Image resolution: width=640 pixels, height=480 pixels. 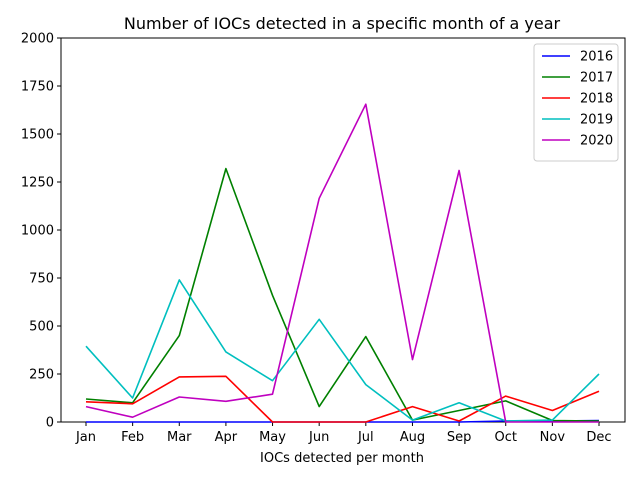 What do you see at coordinates (318, 437) in the screenshot?
I see `x-tick-label: Jun` at bounding box center [318, 437].